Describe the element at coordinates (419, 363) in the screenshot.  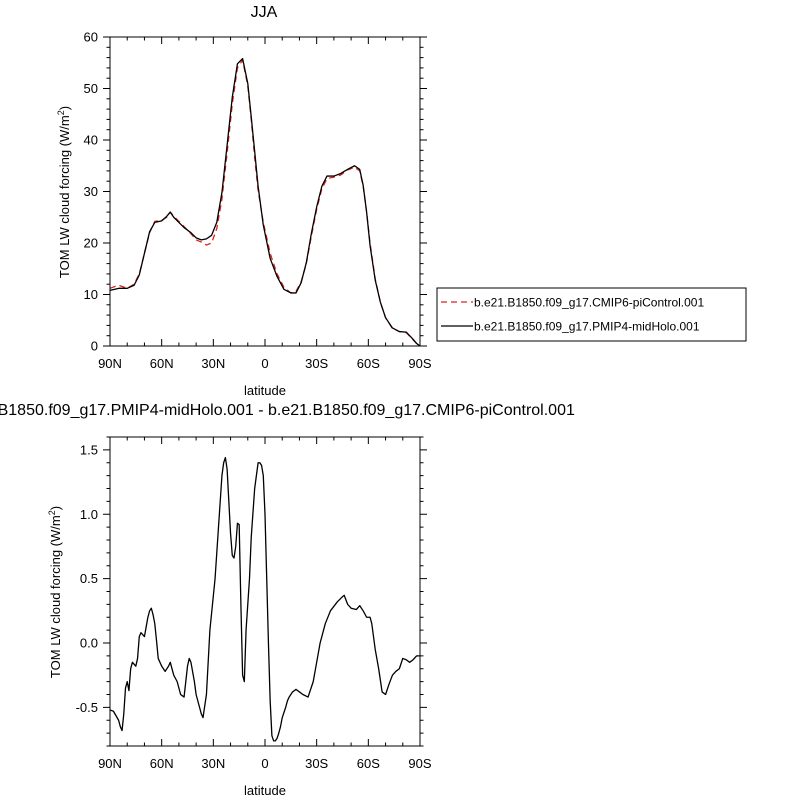
I see `top-x-tick-label: 90S` at that location.